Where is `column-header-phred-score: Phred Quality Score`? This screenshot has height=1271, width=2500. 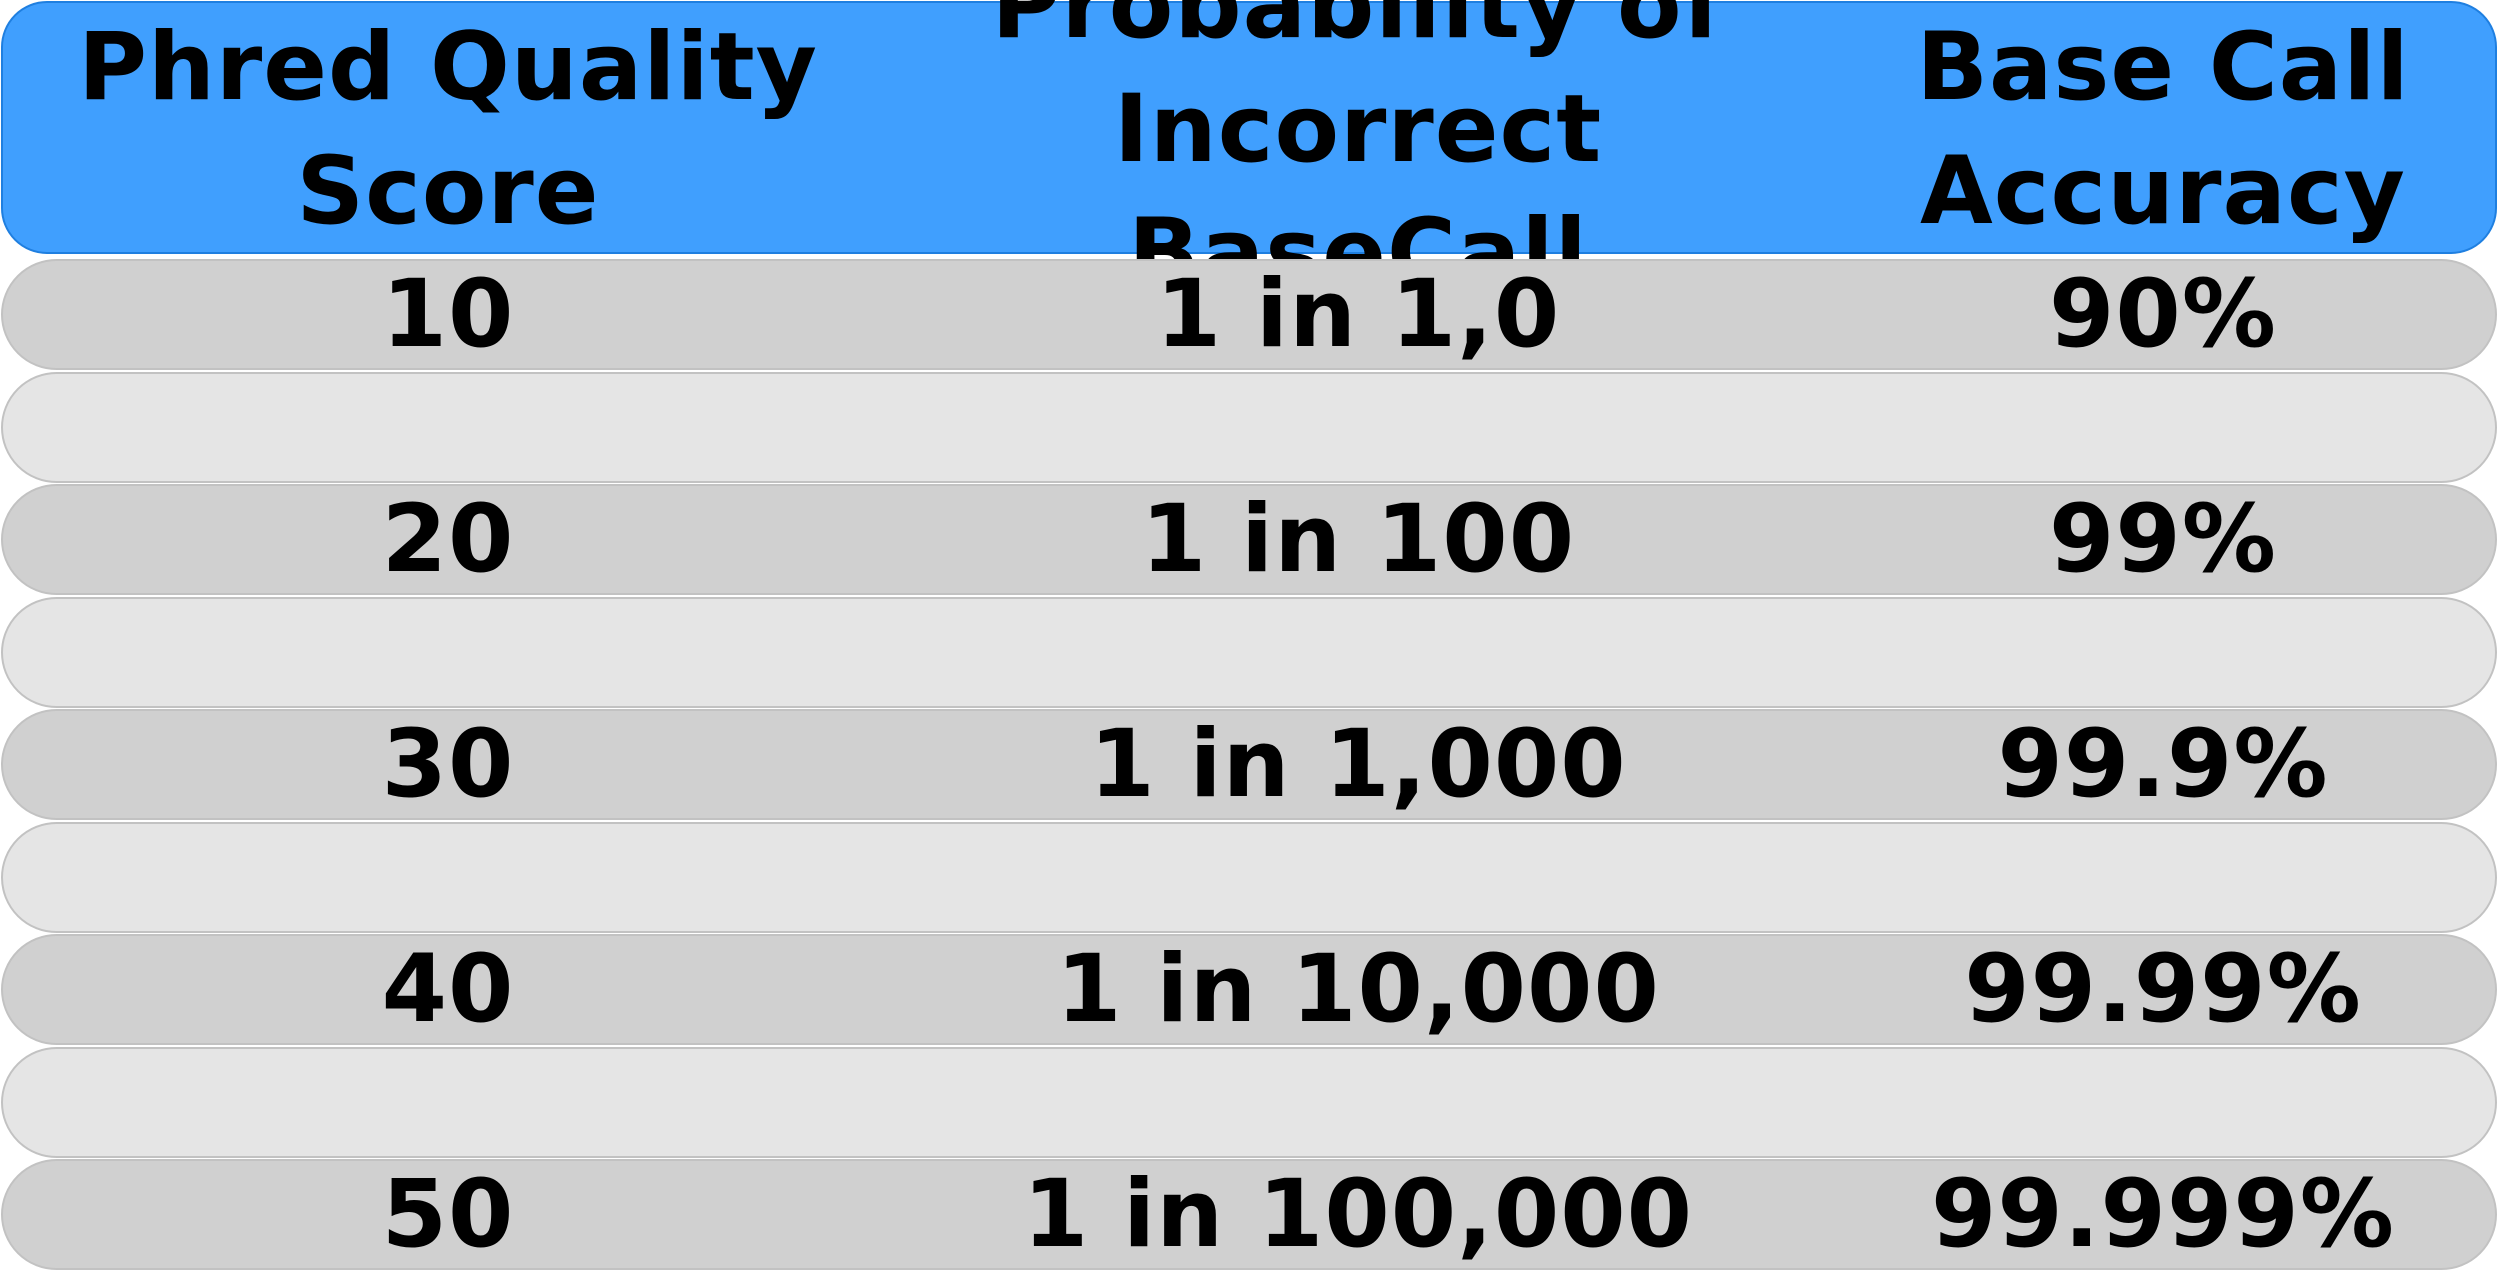
column-header-phred-score: Phred Quality Score is located at coordinates (448, 129).